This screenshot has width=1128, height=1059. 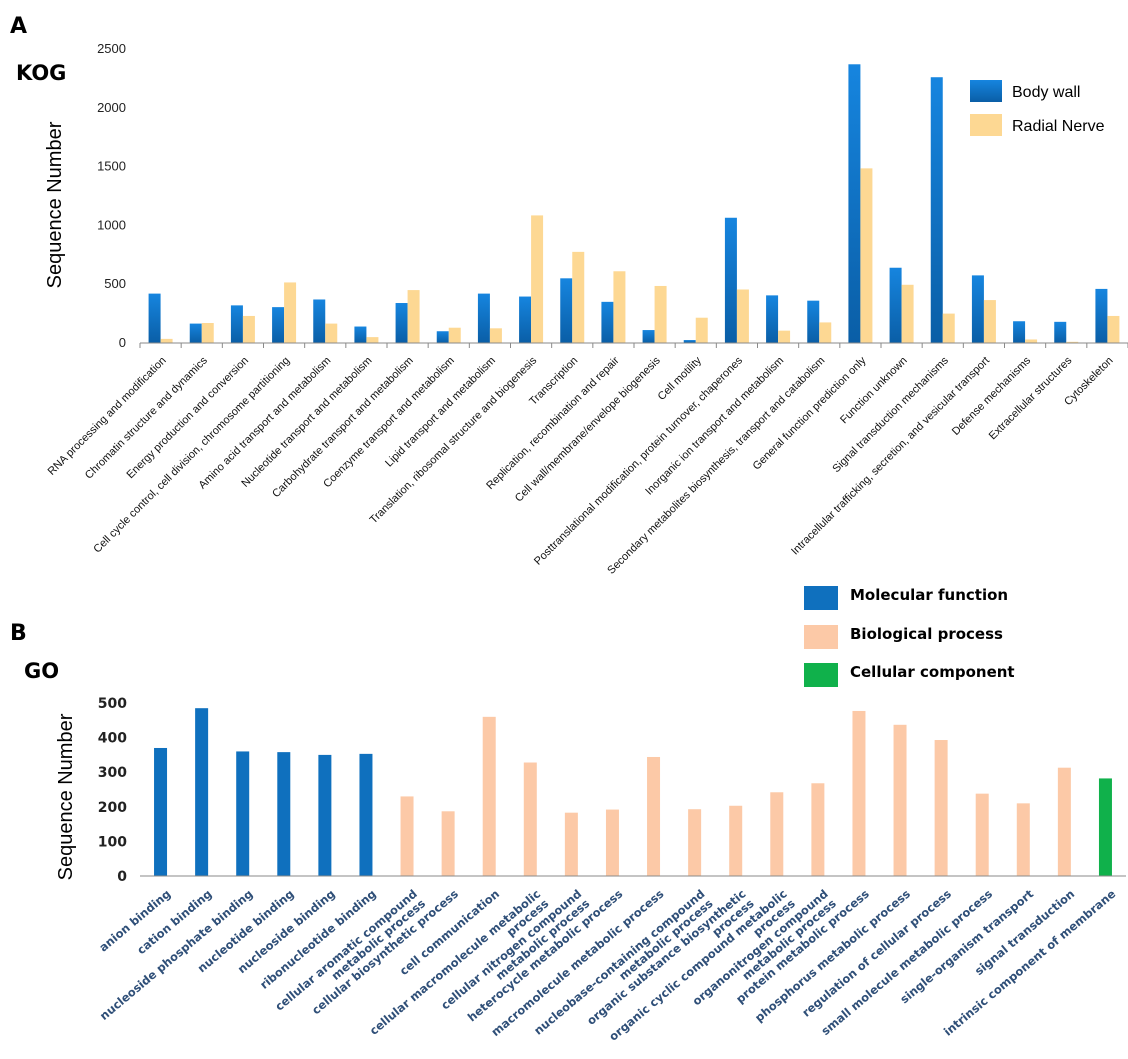 I want to click on kog-y-tick-label: 0, so click(x=122, y=342).